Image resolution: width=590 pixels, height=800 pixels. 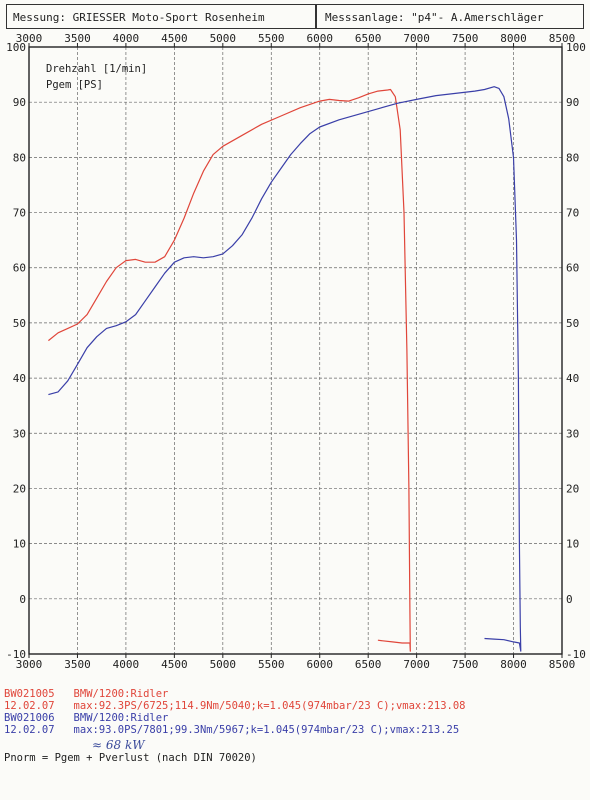 What do you see at coordinates (319, 664) in the screenshot?
I see `x-tick-label-bottom: 6000` at bounding box center [319, 664].